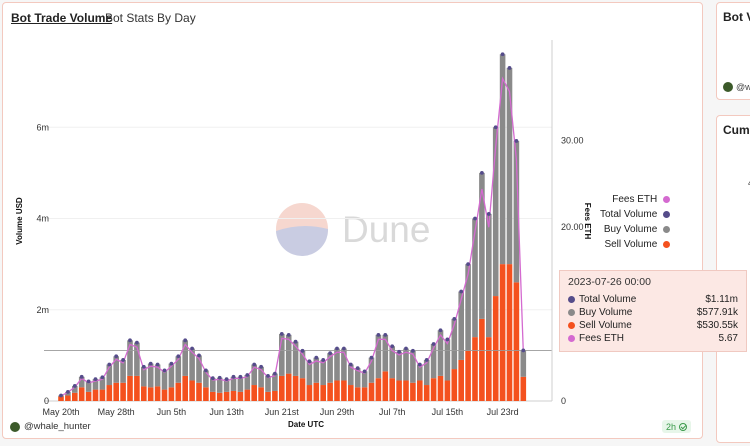 The width and height of the screenshot is (750, 446). Describe the element at coordinates (62, 18) in the screenshot. I see `tab-bot-trade-volume: Bot Trade Volume` at that location.